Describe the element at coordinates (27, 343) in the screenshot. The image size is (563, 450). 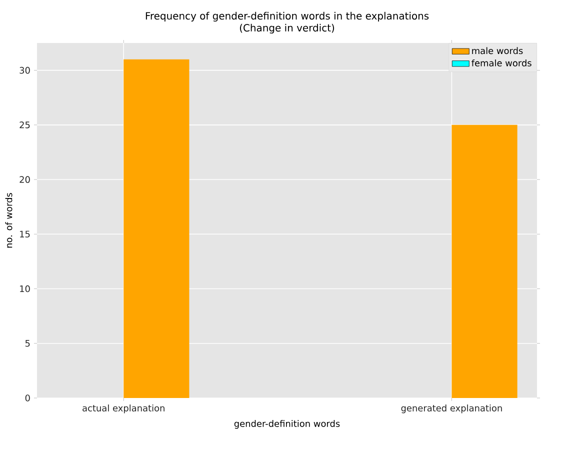
I see `y-tick-label: 5` at that location.